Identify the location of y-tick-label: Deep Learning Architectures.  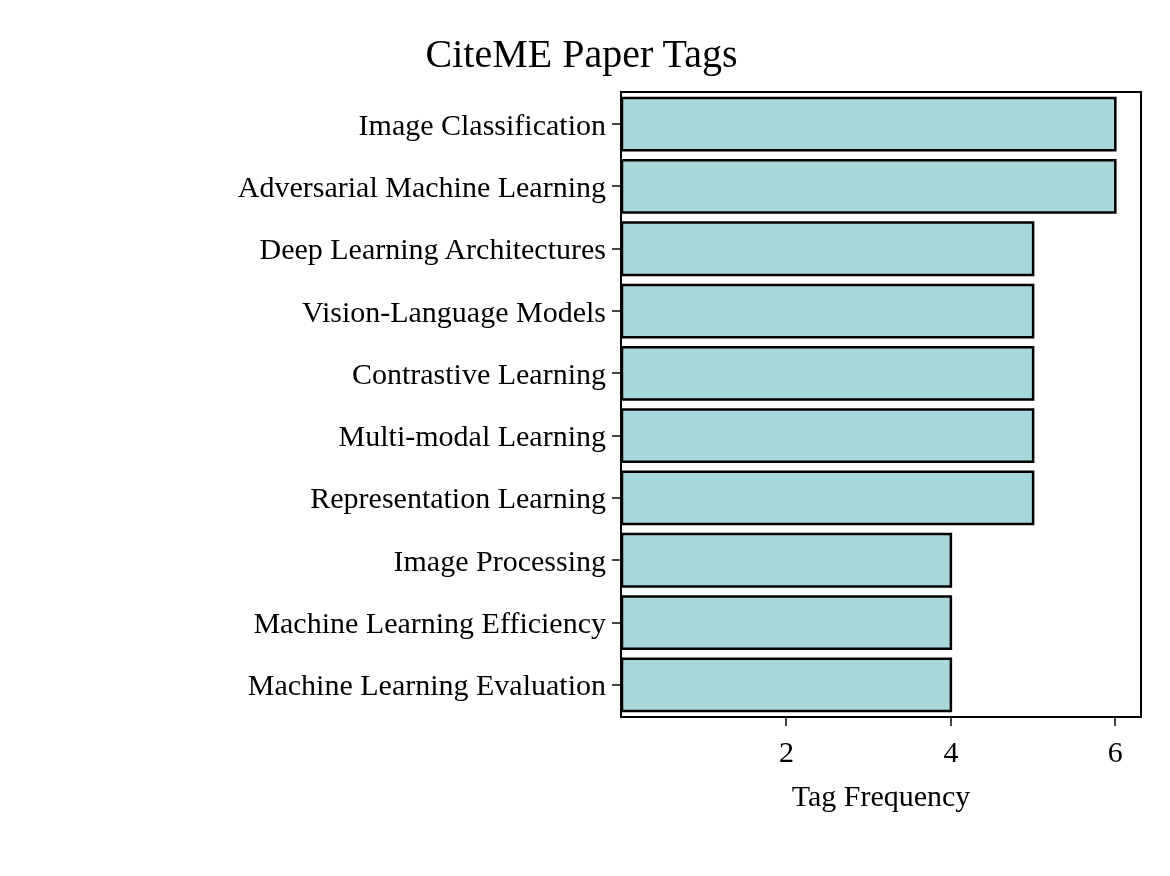
(432, 249).